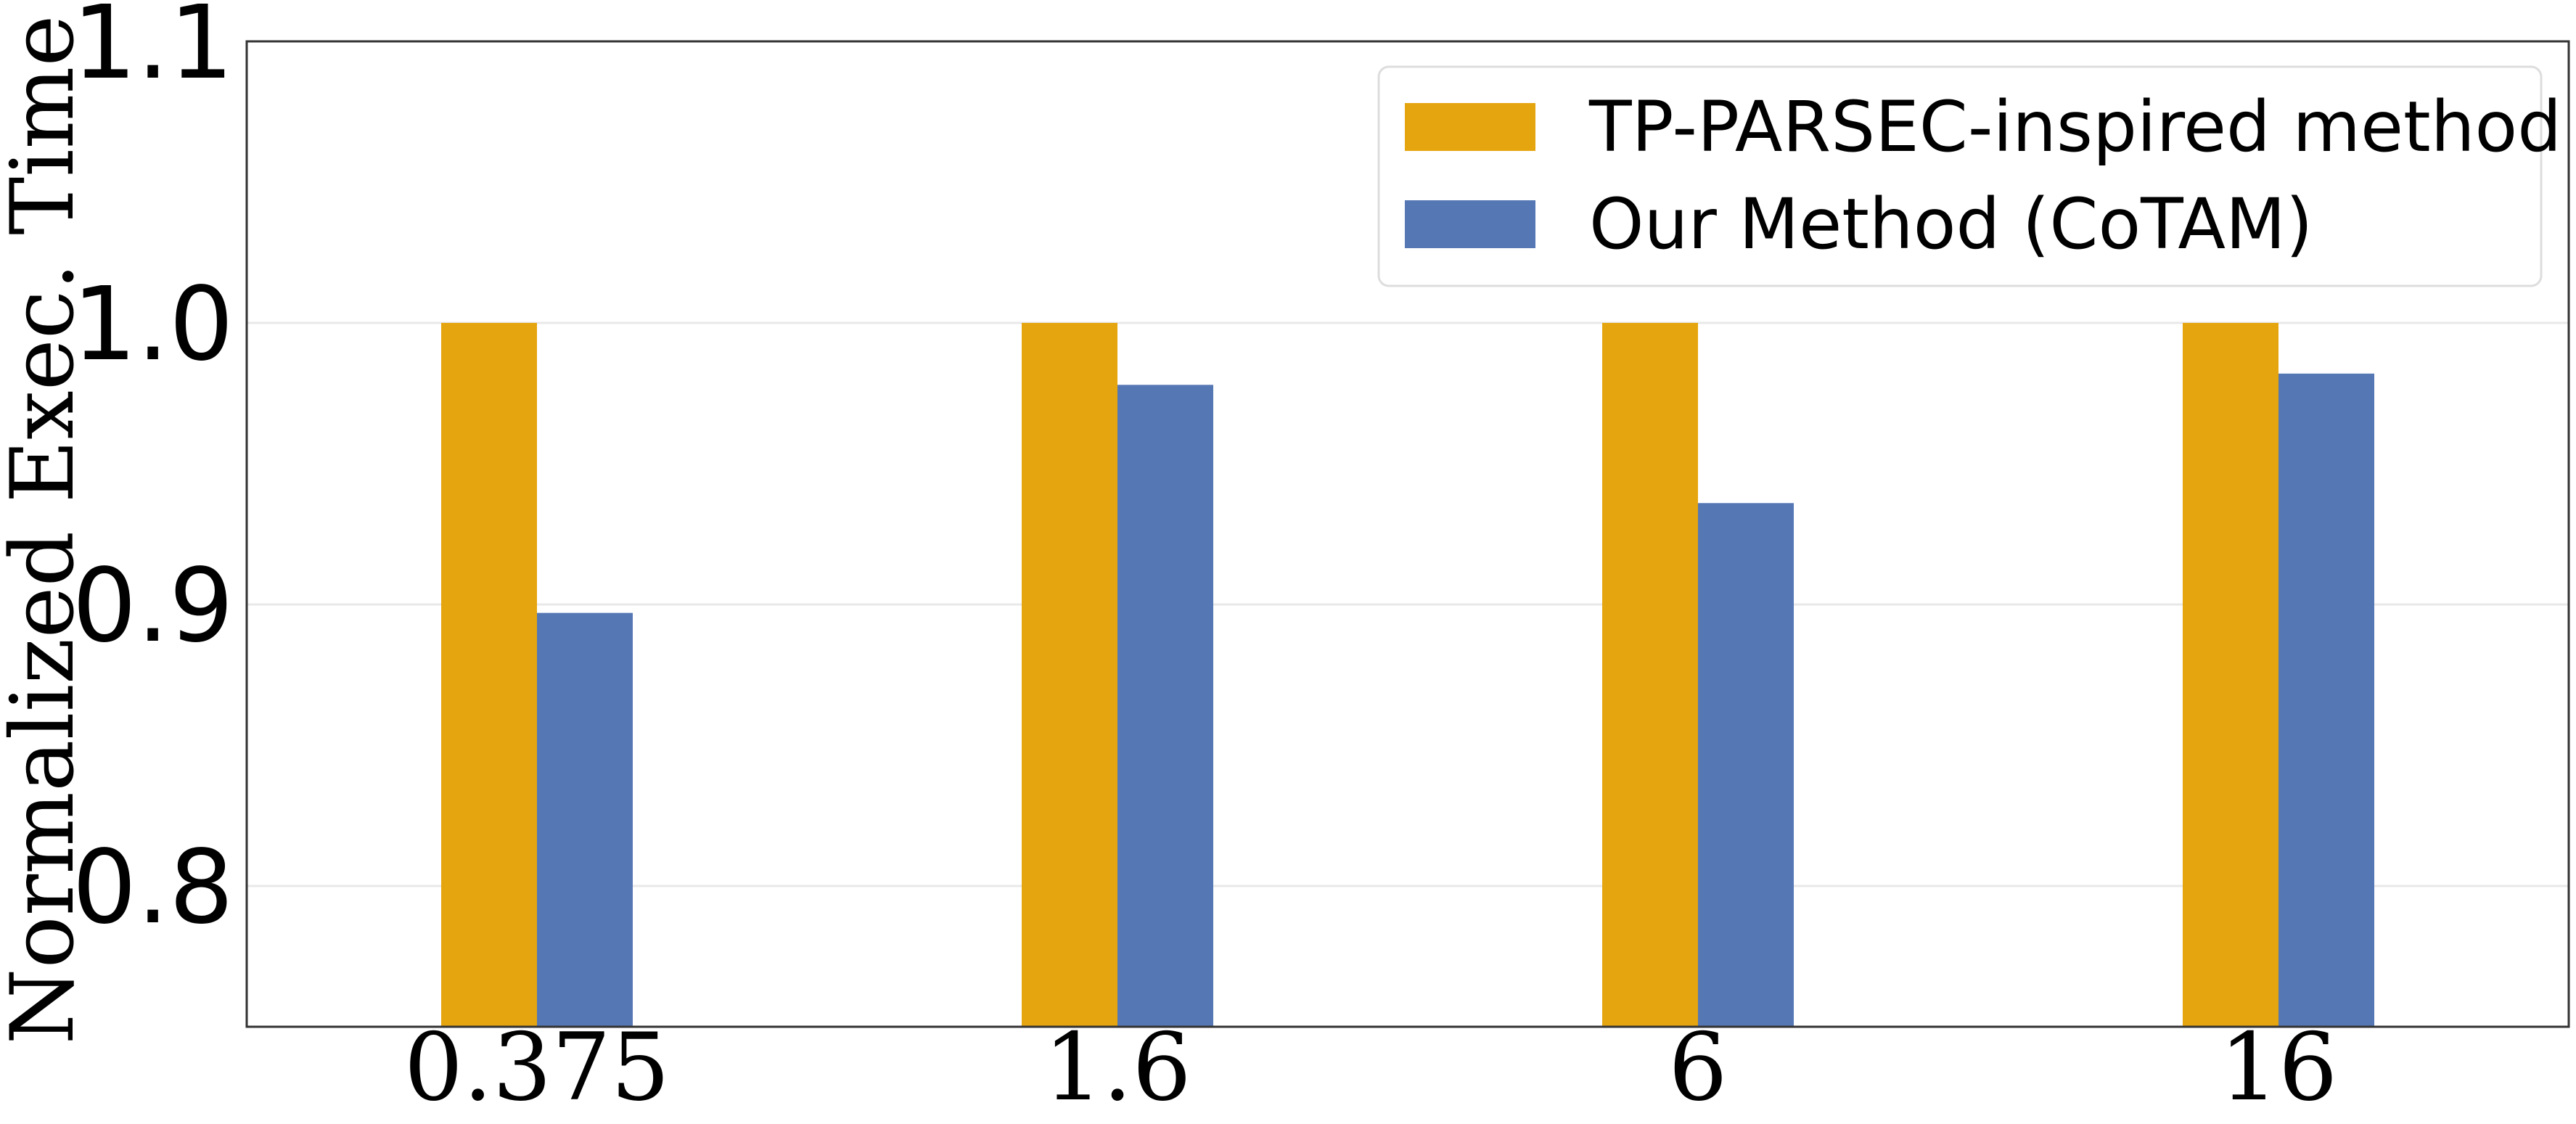 Image resolution: width=2576 pixels, height=1124 pixels. I want to click on y-tick-label: 0.9, so click(153, 606).